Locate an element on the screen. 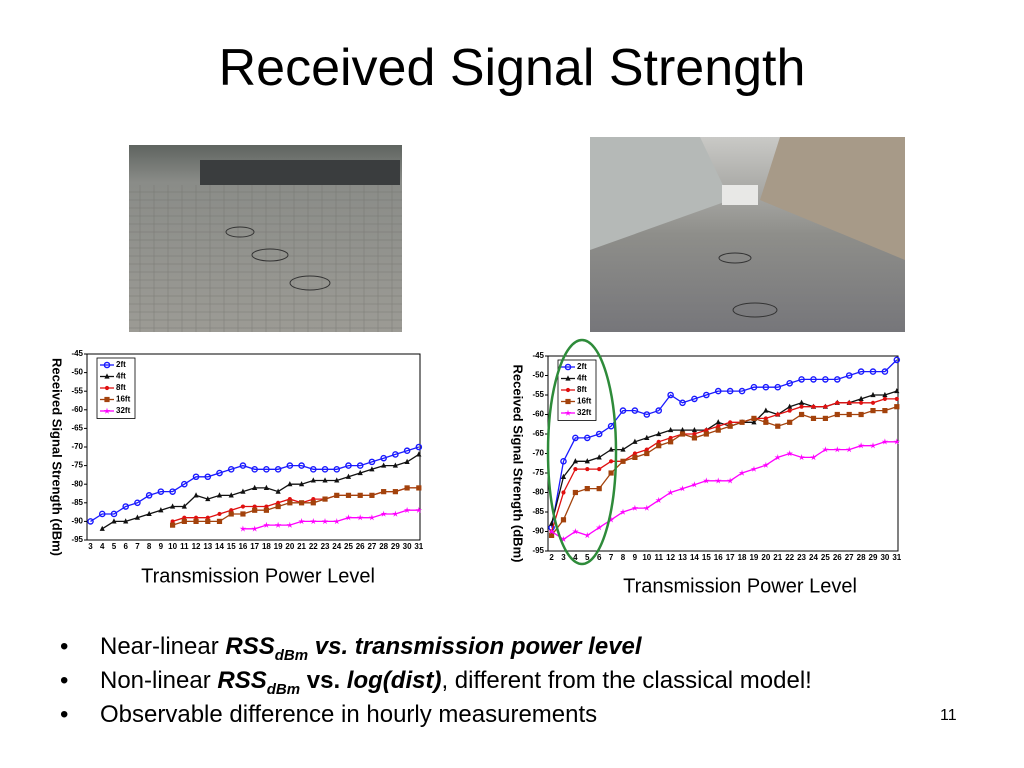  bullet-text: log(dist) is located at coordinates (394, 680).